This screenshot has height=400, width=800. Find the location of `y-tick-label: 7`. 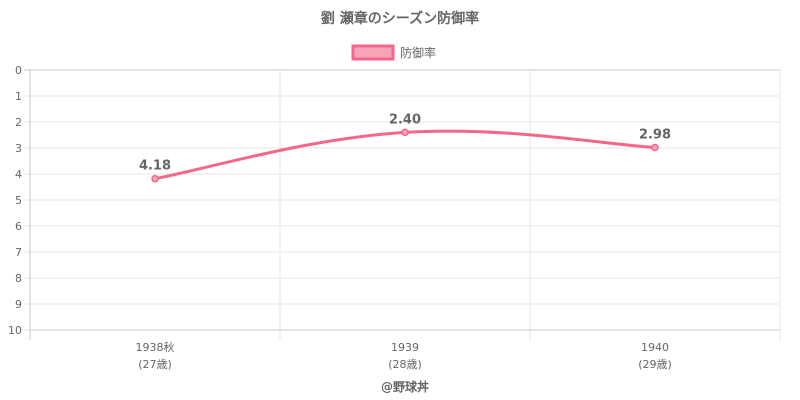

y-tick-label: 7 is located at coordinates (18, 252).